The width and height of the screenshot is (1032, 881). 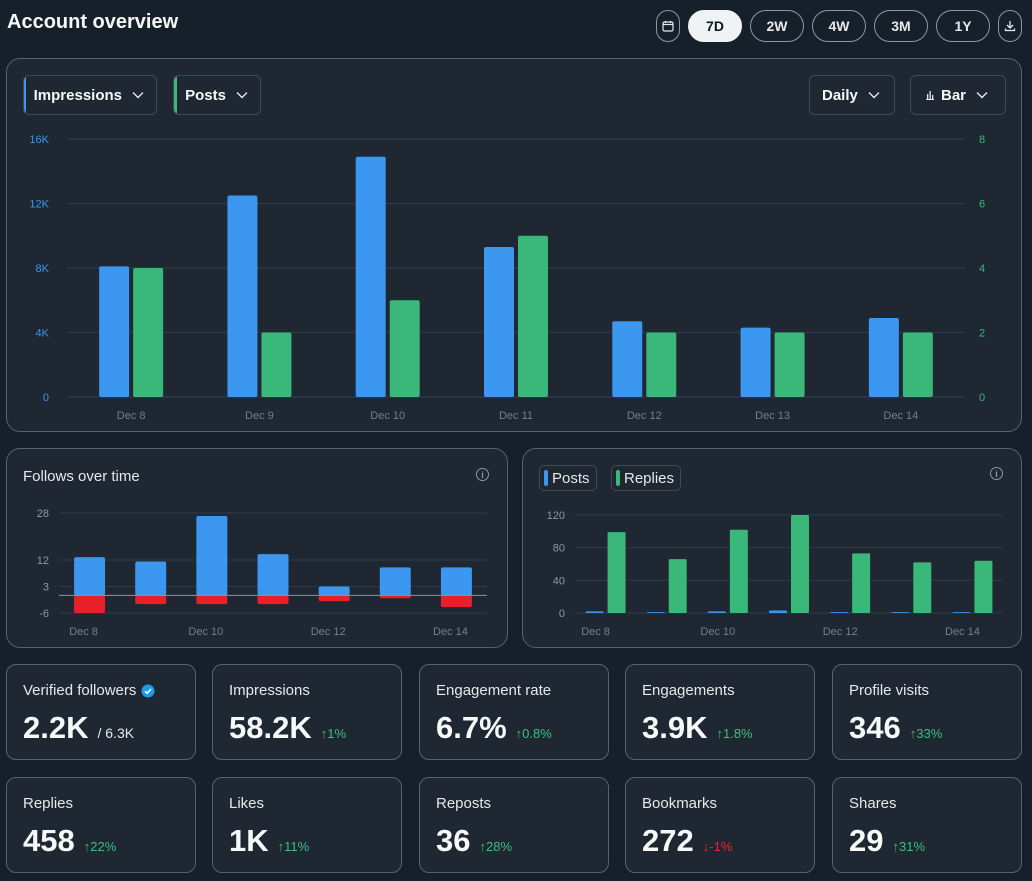 I want to click on x-tick-label: Dec 8, so click(x=131, y=416).